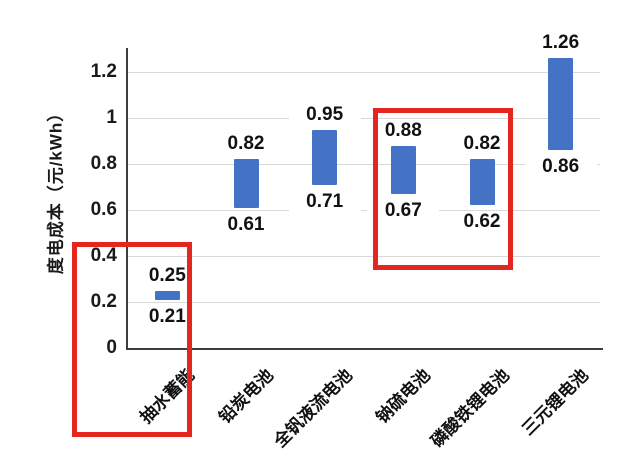 The image size is (640, 459). I want to click on category-label: 全钒液流电池, so click(313, 408).